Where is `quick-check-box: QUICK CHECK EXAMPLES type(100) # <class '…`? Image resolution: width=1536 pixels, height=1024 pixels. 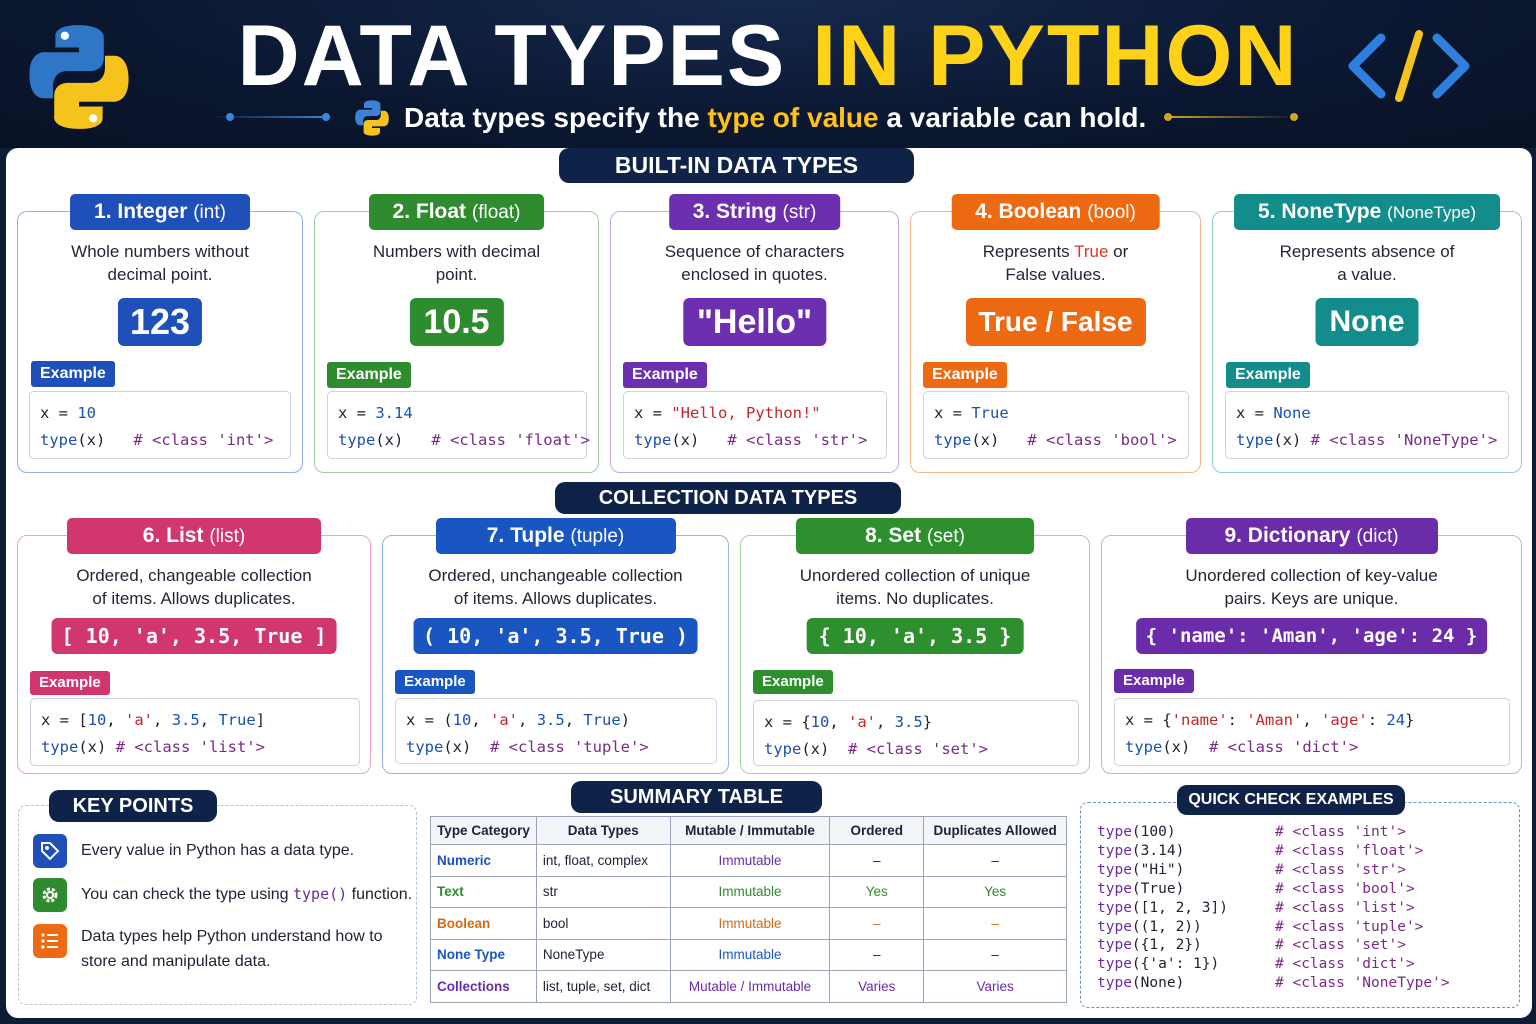 quick-check-box: QUICK CHECK EXAMPLES type(100) # <class '… is located at coordinates (1300, 896).